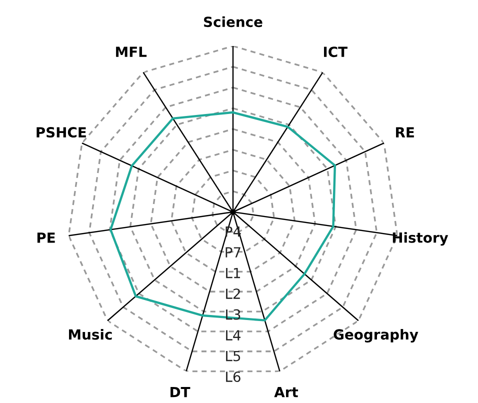 This screenshot has width=478, height=403. I want to click on spoke-label: MFL, so click(131, 51).